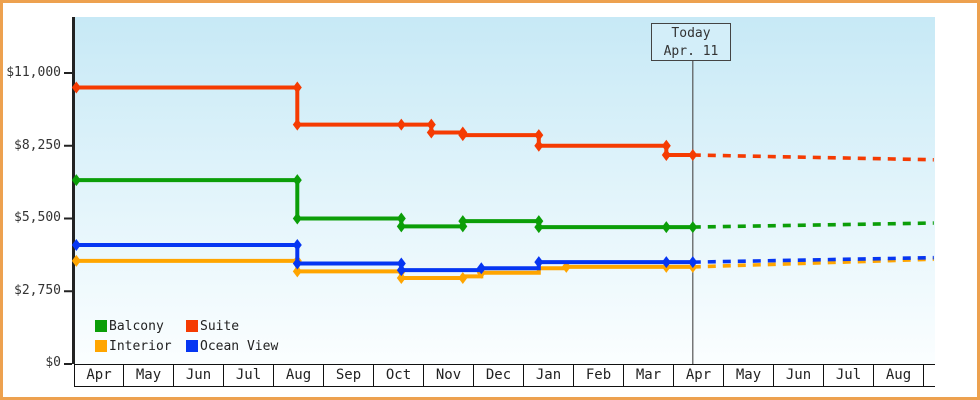 This screenshot has width=980, height=400. Describe the element at coordinates (239, 346) in the screenshot. I see `legend-label-ocean-view: Ocean View` at that location.